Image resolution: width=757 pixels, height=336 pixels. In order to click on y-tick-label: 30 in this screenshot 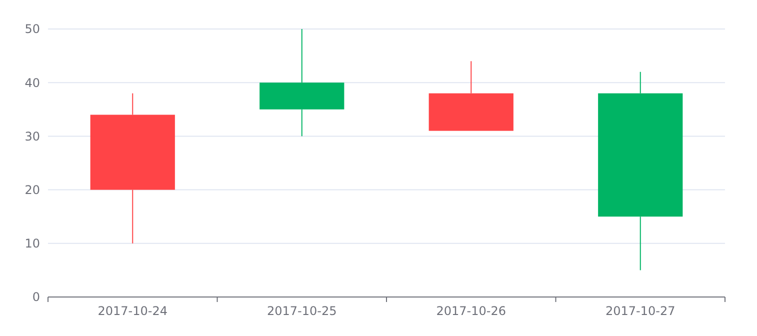, I will do `click(32, 136)`.